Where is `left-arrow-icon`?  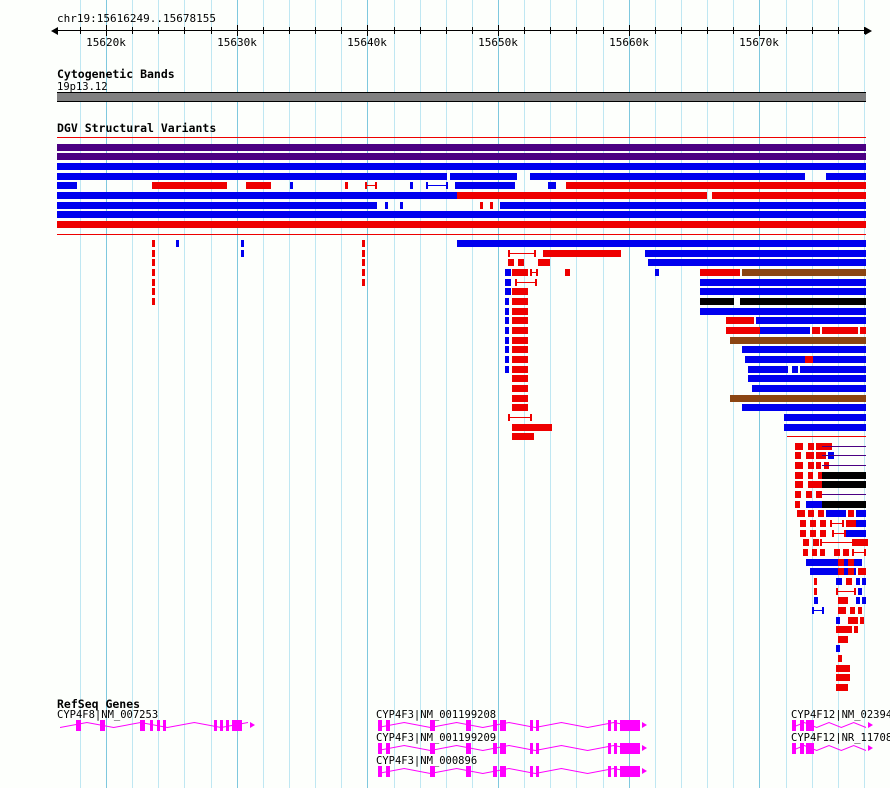
left-arrow-icon is located at coordinates (54, 31).